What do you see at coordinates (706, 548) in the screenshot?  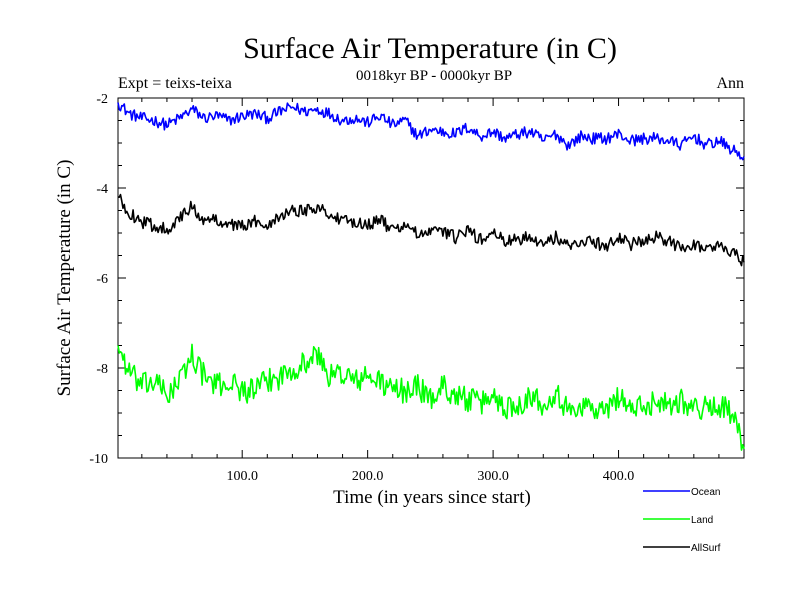 I see `legend-label-allsurf: AllSurf` at bounding box center [706, 548].